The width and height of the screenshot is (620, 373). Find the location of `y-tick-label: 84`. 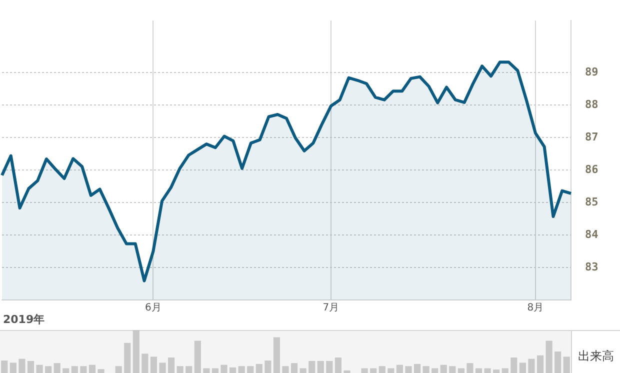

y-tick-label: 84 is located at coordinates (592, 234).